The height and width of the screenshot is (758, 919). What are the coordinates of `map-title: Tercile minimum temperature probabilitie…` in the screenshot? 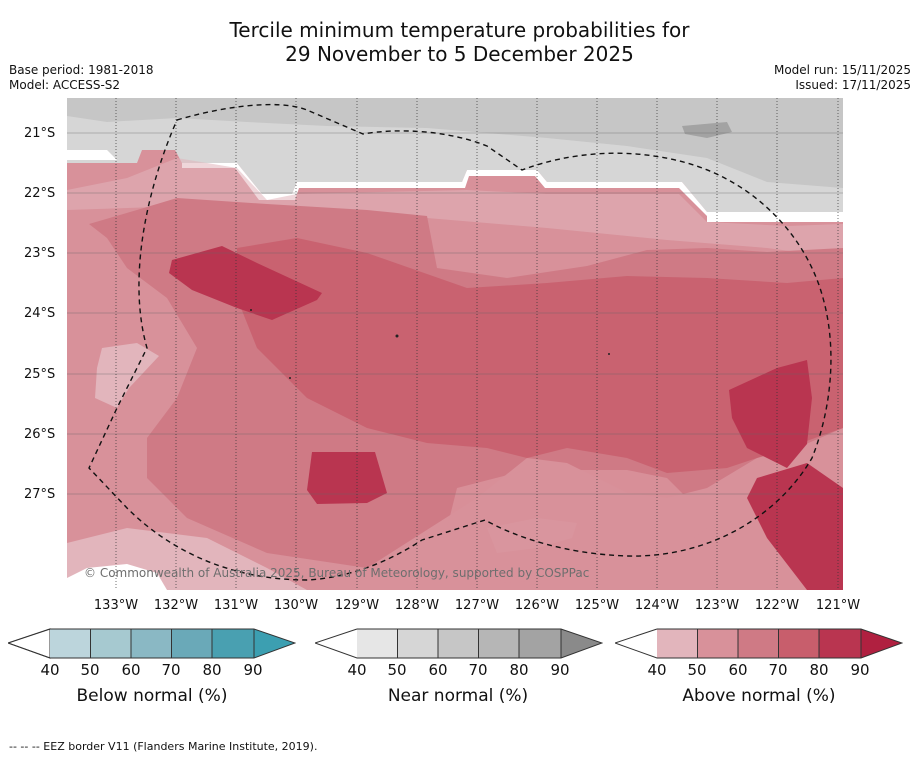 It's located at (459, 42).